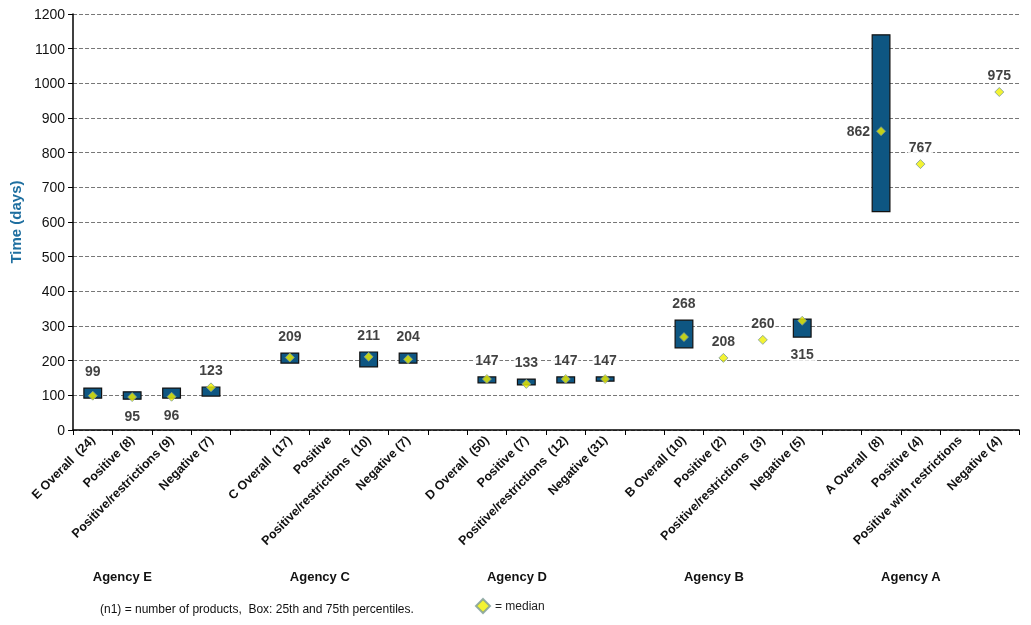  Describe the element at coordinates (53, 291) in the screenshot. I see `y-tick-label: 400` at that location.